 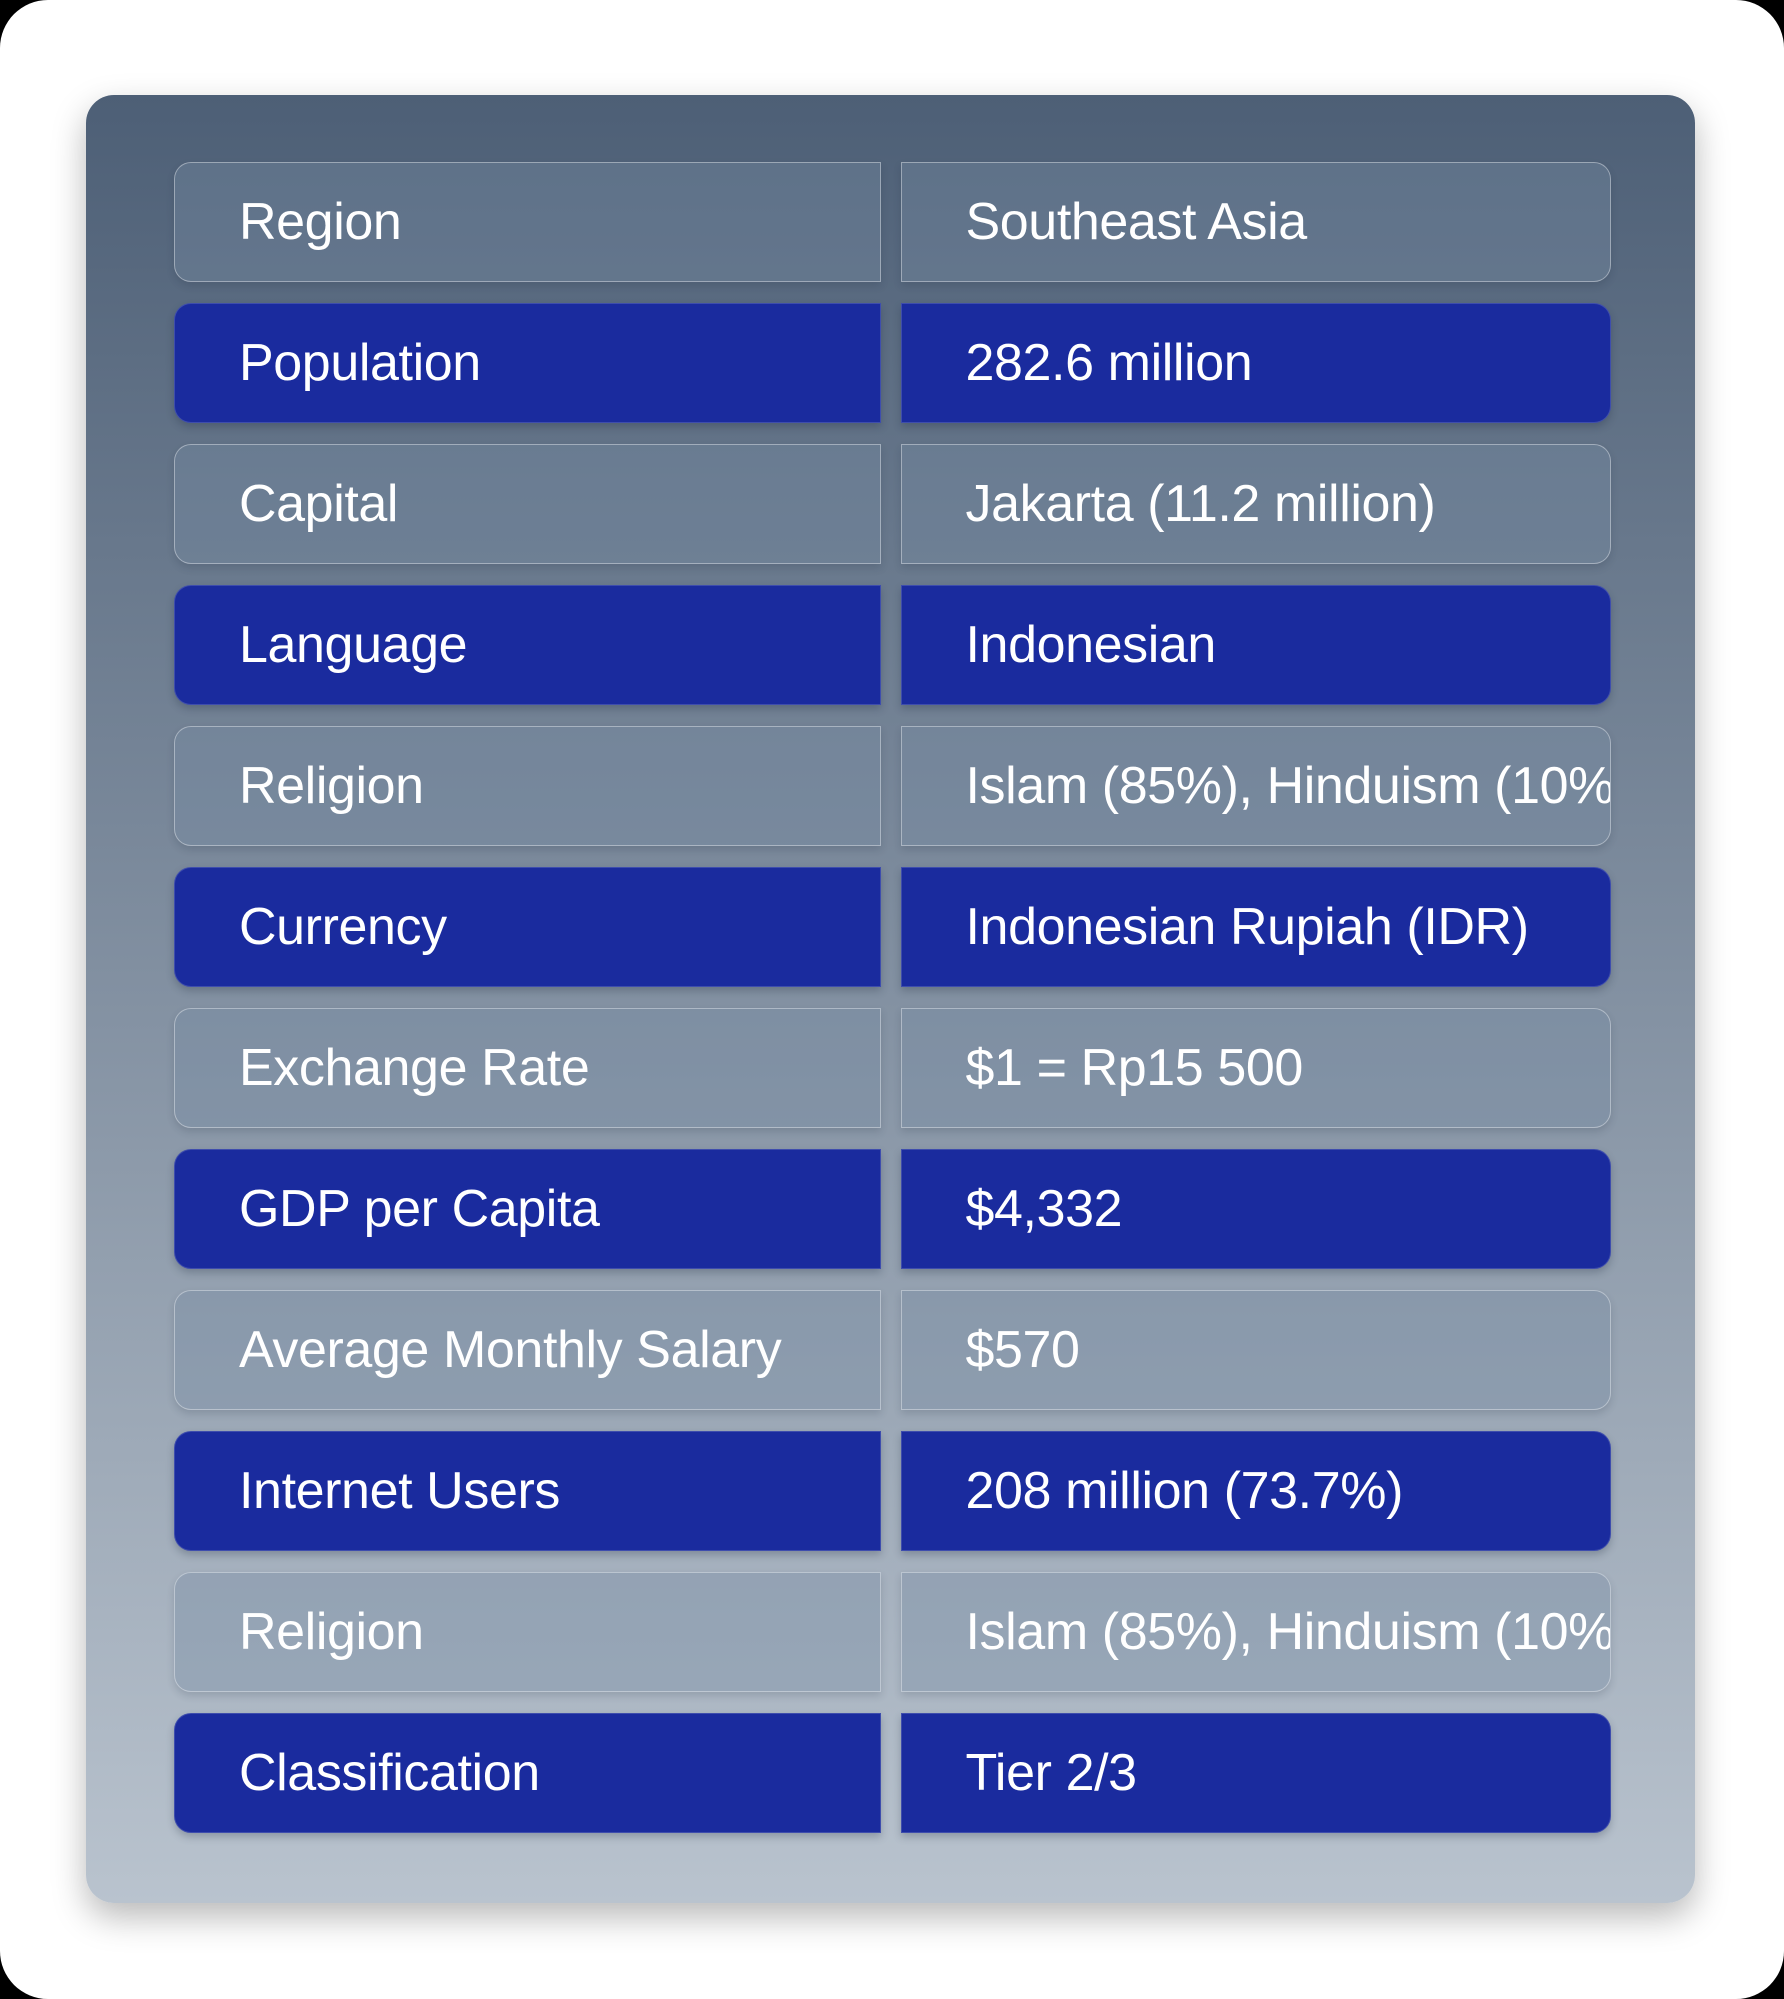 What do you see at coordinates (527, 504) in the screenshot?
I see `row-label-cell: Capital` at bounding box center [527, 504].